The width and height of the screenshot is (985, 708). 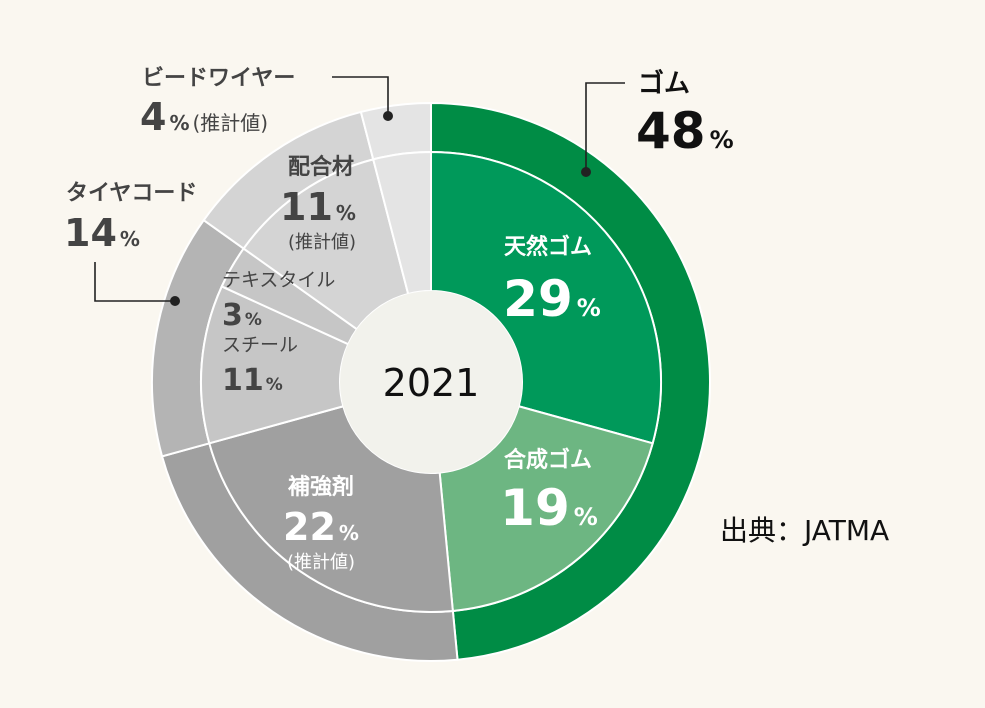 I want to click on label-gousei-value: 19%, so click(x=549, y=508).